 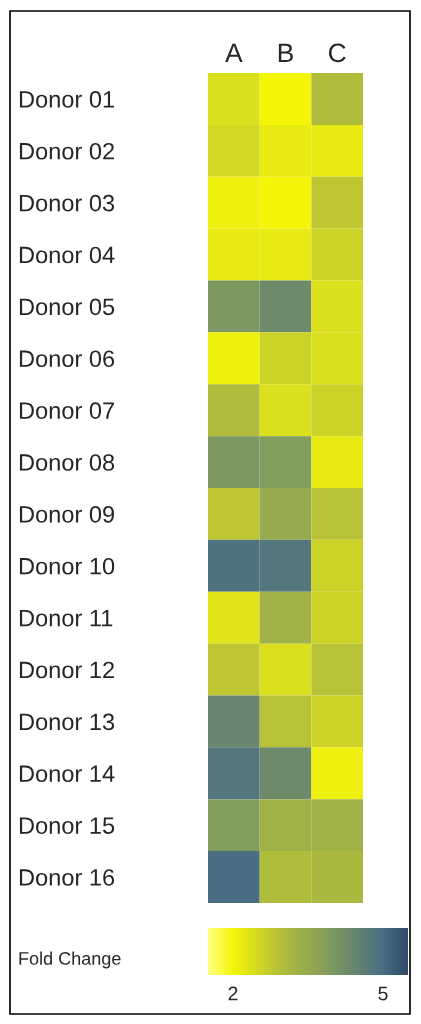 What do you see at coordinates (66, 151) in the screenshot?
I see `y-tick-label: Donor 02` at bounding box center [66, 151].